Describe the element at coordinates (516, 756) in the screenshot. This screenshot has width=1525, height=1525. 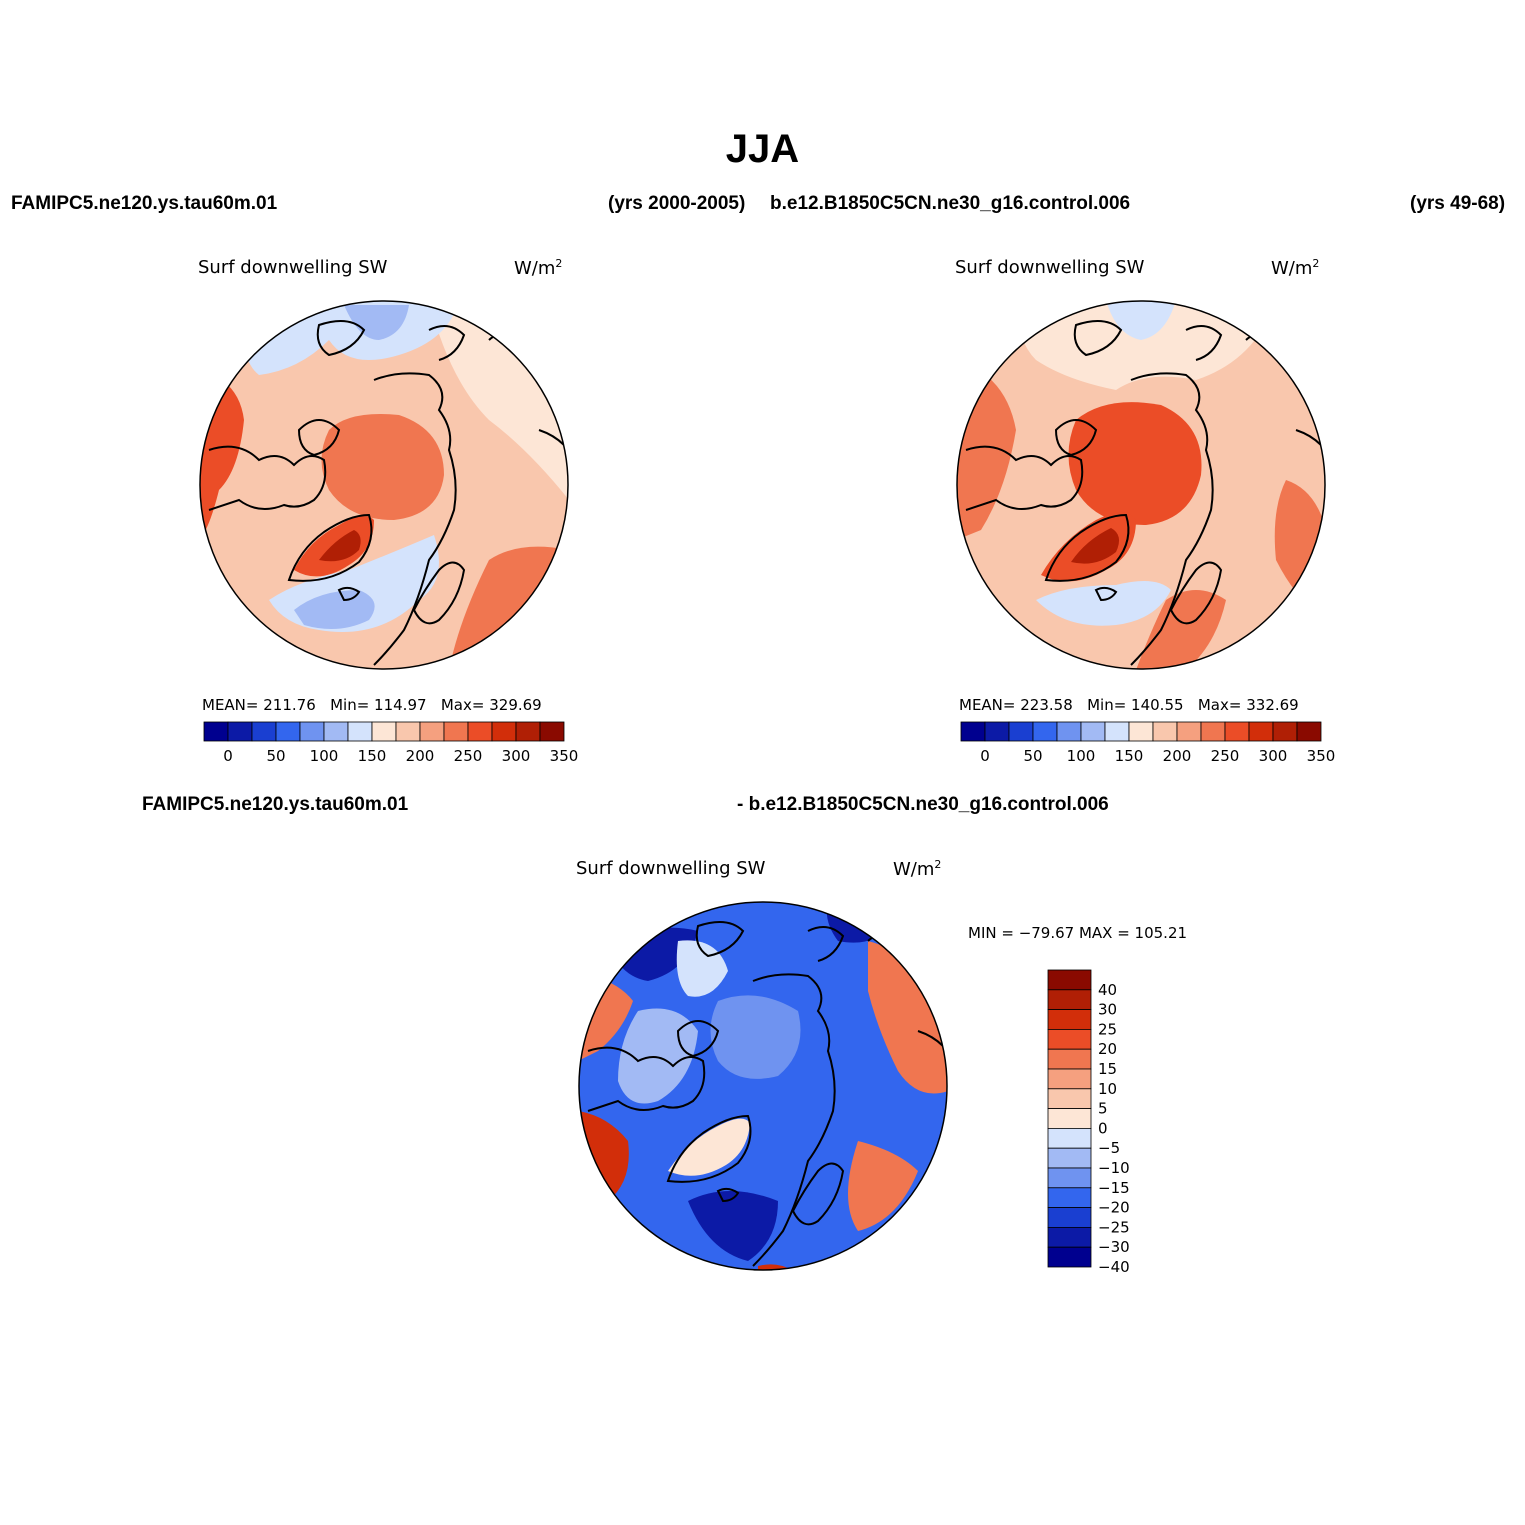
I see `panel1-colorbar-tick-label: 300` at that location.